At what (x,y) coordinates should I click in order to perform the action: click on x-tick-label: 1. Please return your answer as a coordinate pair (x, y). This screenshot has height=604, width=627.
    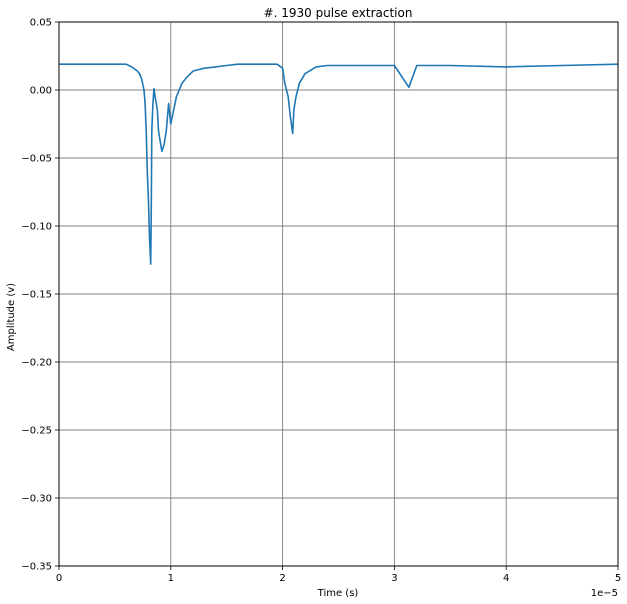
    Looking at the image, I should click on (171, 578).